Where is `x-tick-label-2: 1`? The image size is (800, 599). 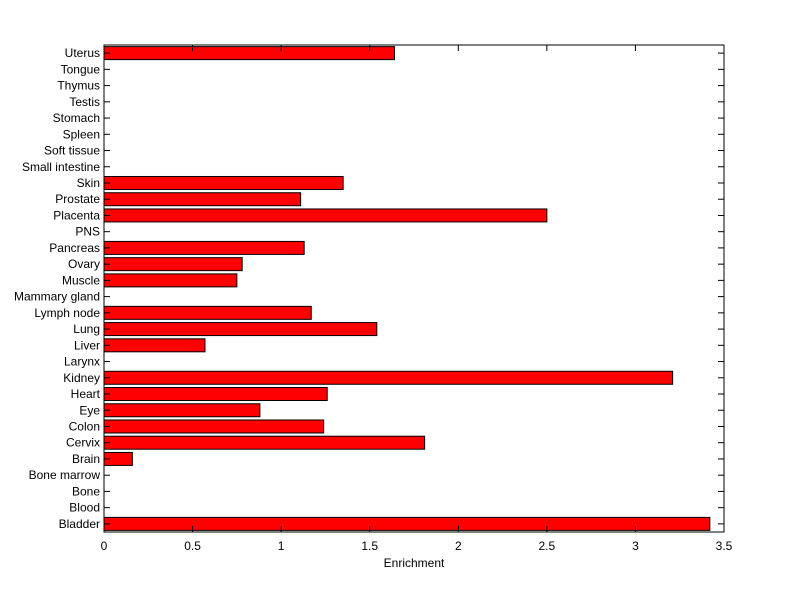
x-tick-label-2: 1 is located at coordinates (281, 546).